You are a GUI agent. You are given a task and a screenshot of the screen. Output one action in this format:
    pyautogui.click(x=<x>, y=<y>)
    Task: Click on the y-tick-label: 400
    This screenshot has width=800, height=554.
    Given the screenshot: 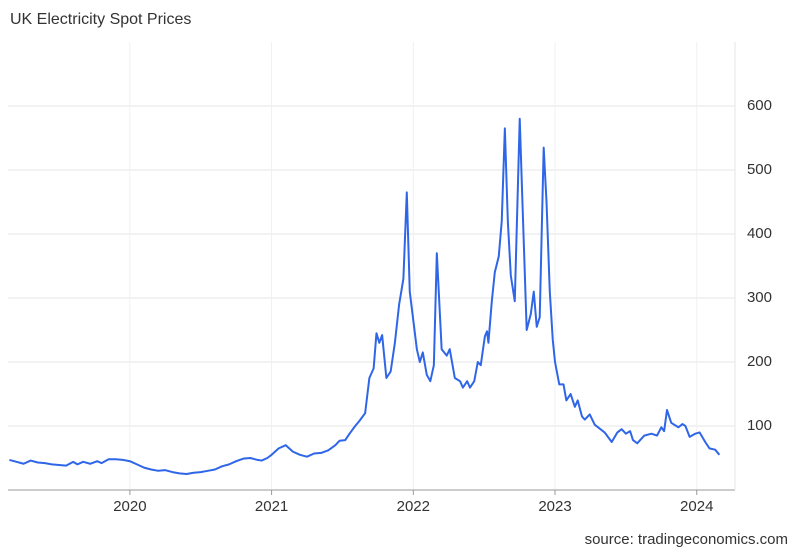 What is the action you would take?
    pyautogui.click(x=759, y=233)
    